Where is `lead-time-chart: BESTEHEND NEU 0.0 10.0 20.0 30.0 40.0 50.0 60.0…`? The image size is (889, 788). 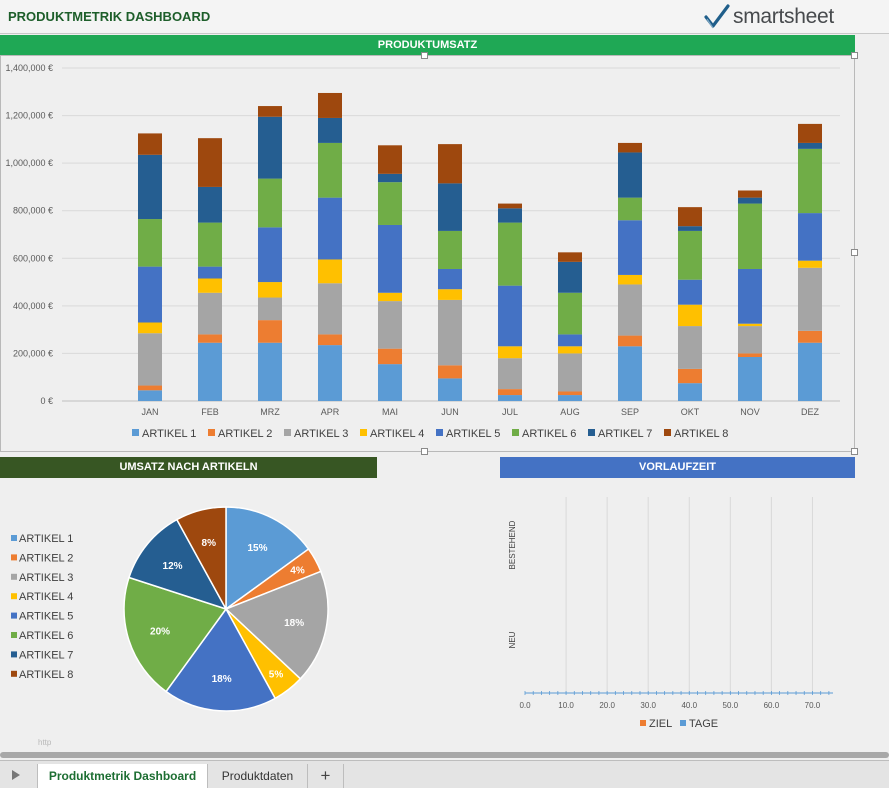 lead-time-chart: BESTEHEND NEU 0.0 10.0 20.0 30.0 40.0 50.0 60.0… is located at coordinates (675, 615).